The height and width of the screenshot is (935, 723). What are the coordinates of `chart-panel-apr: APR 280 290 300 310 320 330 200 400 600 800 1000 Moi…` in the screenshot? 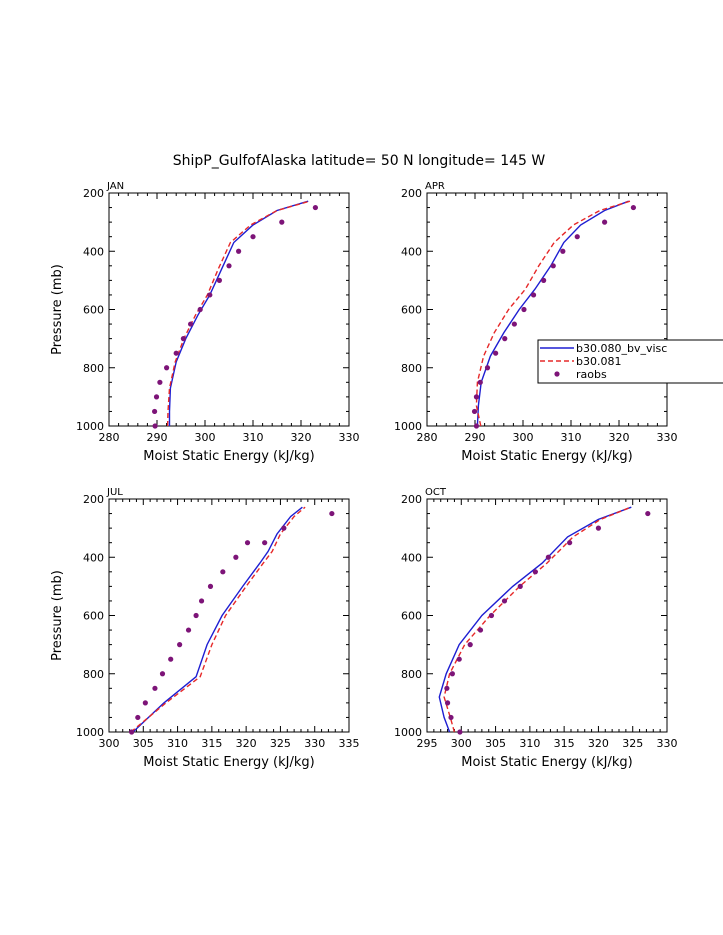 It's located at (536, 322).